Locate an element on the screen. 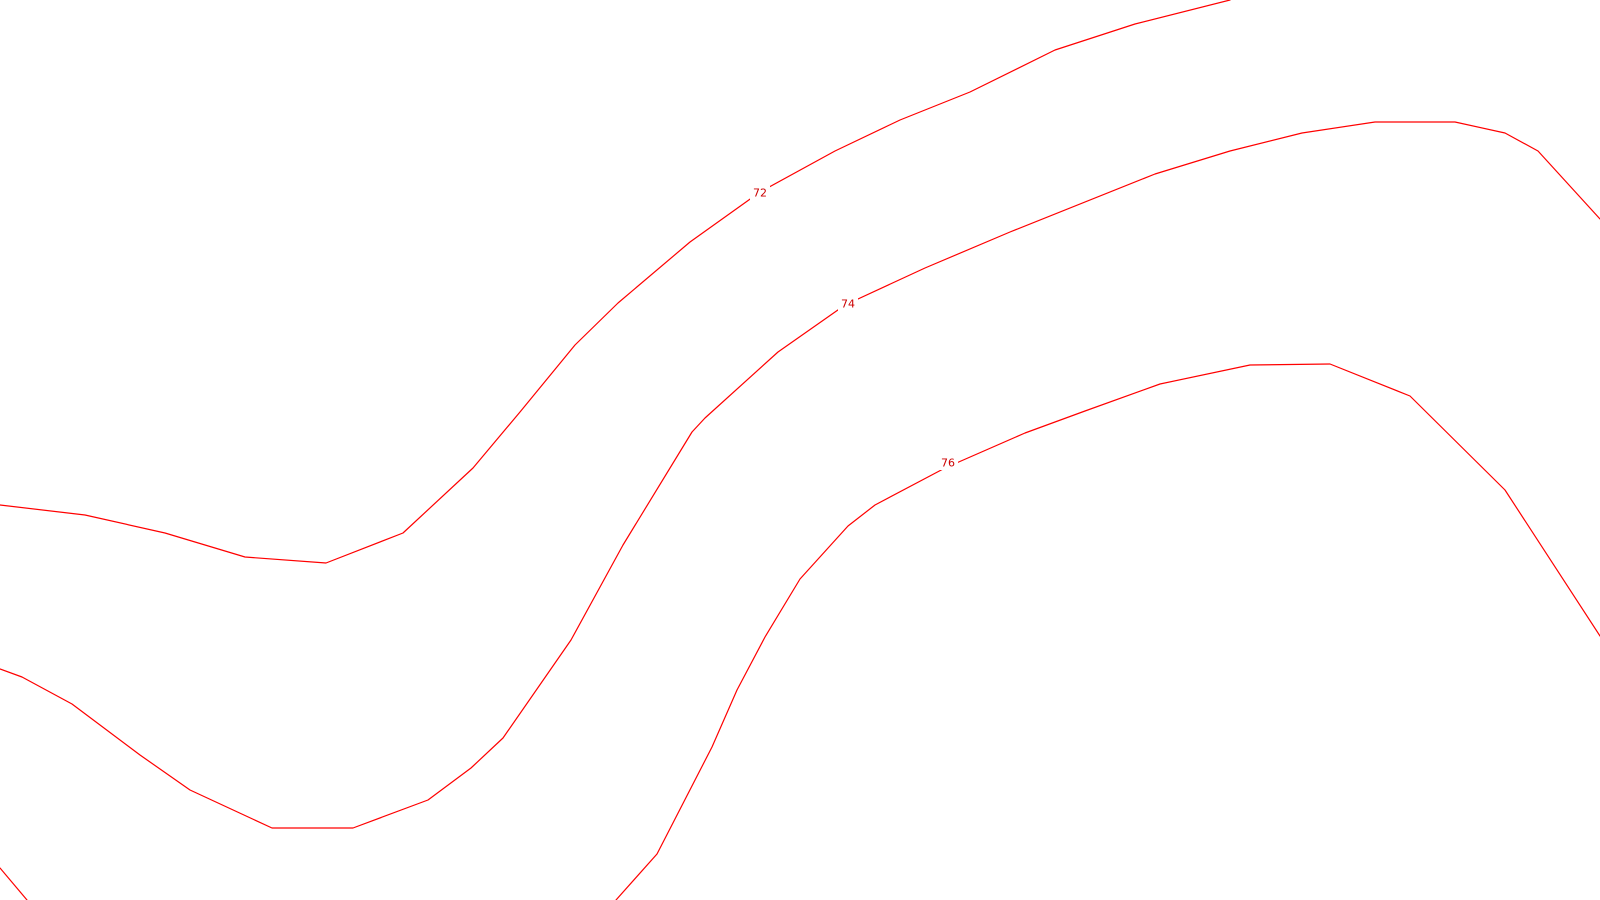 The height and width of the screenshot is (900, 1600). contour-label-72: 72 is located at coordinates (760, 193).